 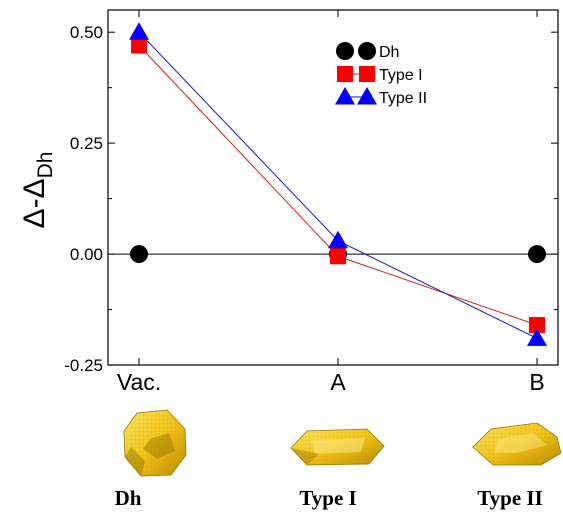 I want to click on y-axis-label: Δ-ΔDh, so click(x=37, y=190).